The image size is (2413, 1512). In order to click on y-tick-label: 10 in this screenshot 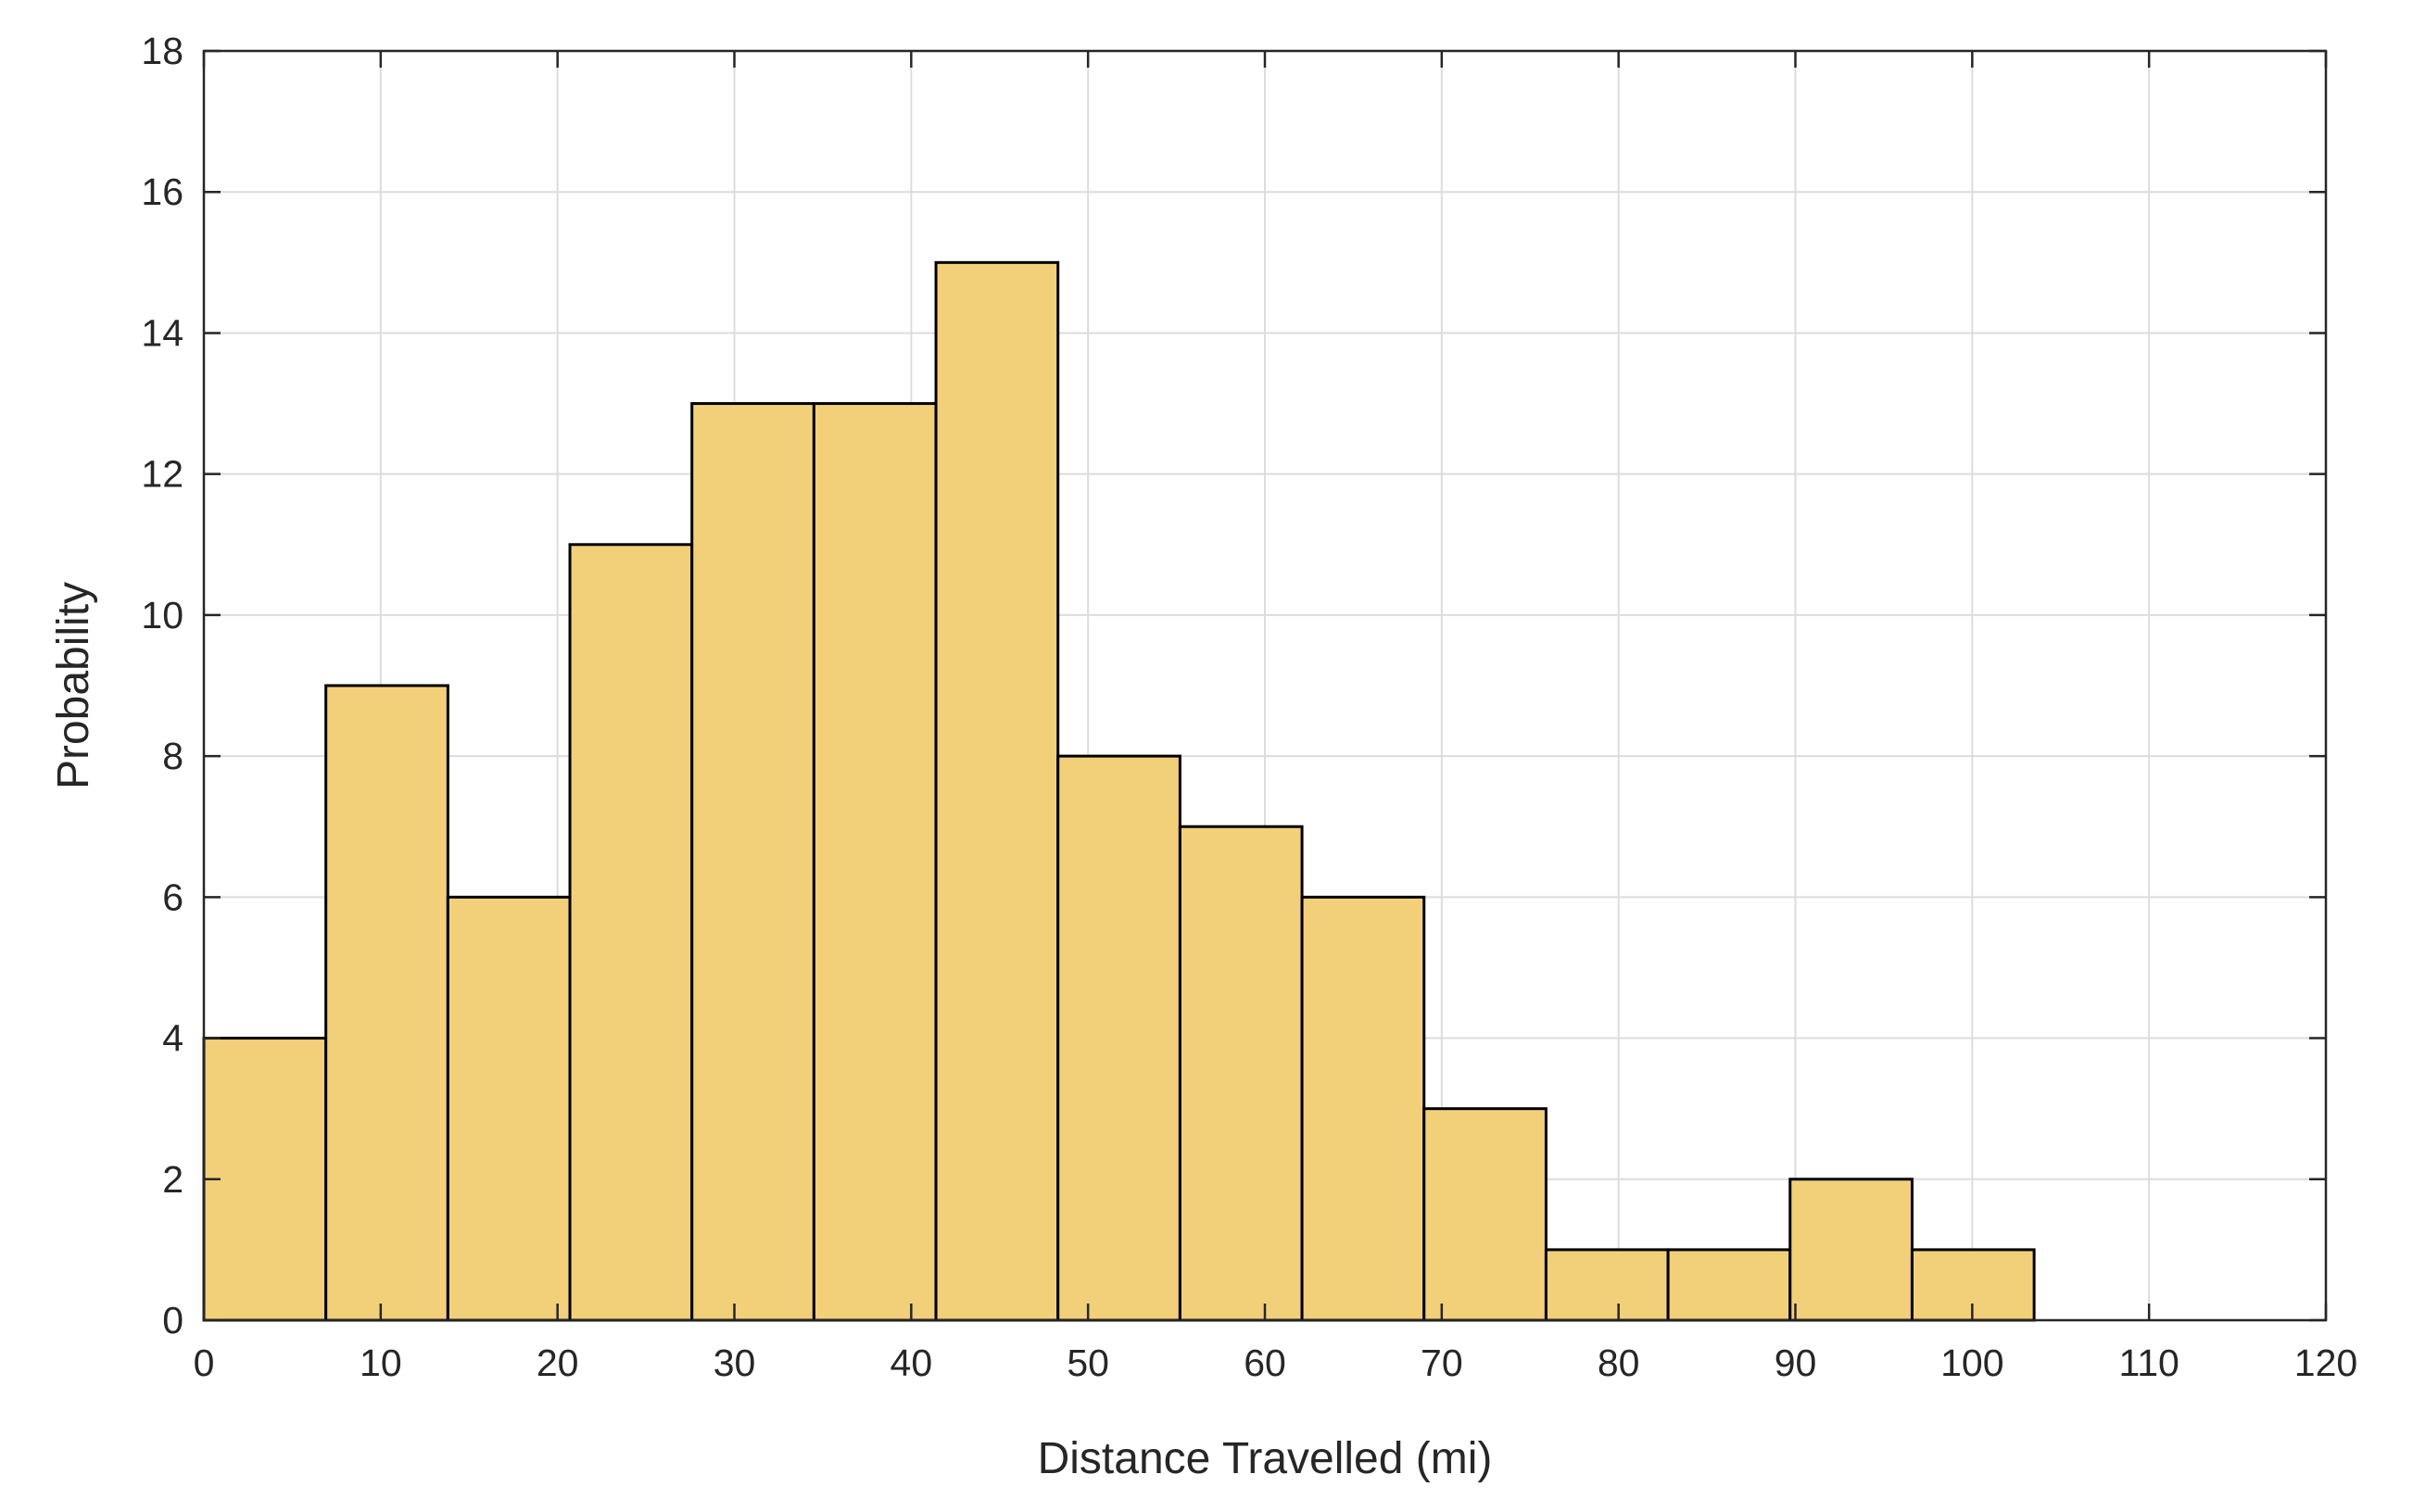, I will do `click(162, 615)`.